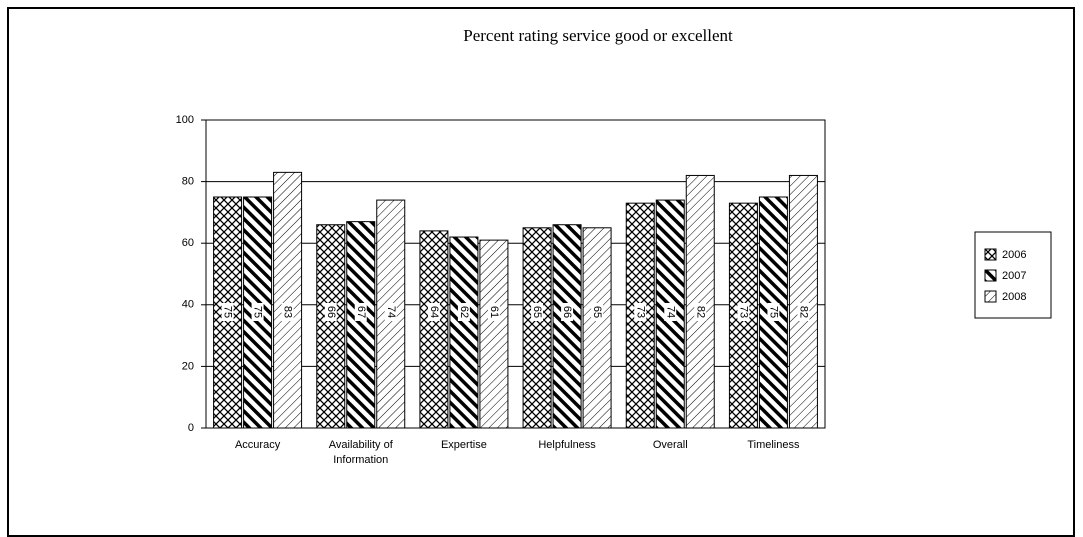 This screenshot has height=537, width=1083. What do you see at coordinates (191, 428) in the screenshot?
I see `y-tick-label: 0` at bounding box center [191, 428].